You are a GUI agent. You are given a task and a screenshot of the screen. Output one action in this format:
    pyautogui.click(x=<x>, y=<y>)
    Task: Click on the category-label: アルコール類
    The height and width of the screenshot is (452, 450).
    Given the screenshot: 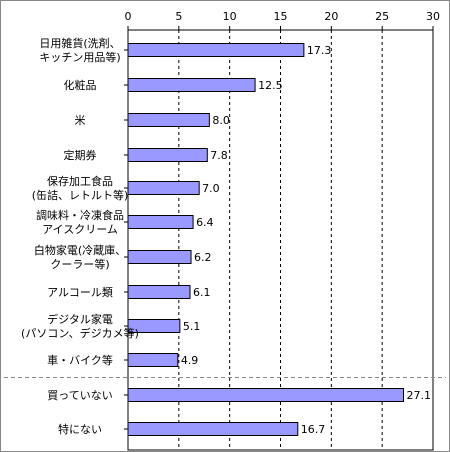 What is the action you would take?
    pyautogui.click(x=80, y=292)
    